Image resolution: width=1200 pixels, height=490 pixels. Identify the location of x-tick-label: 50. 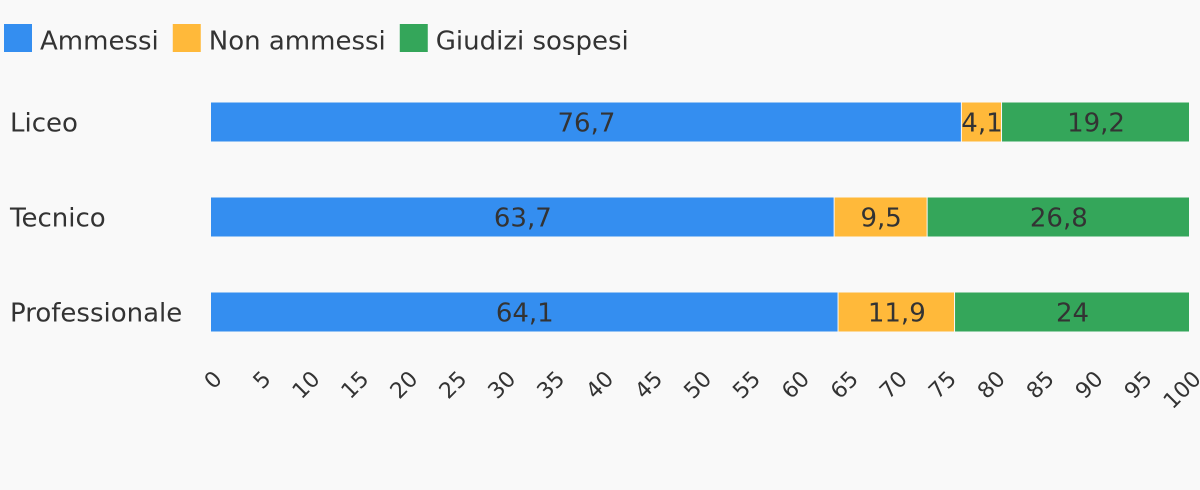
(698, 385).